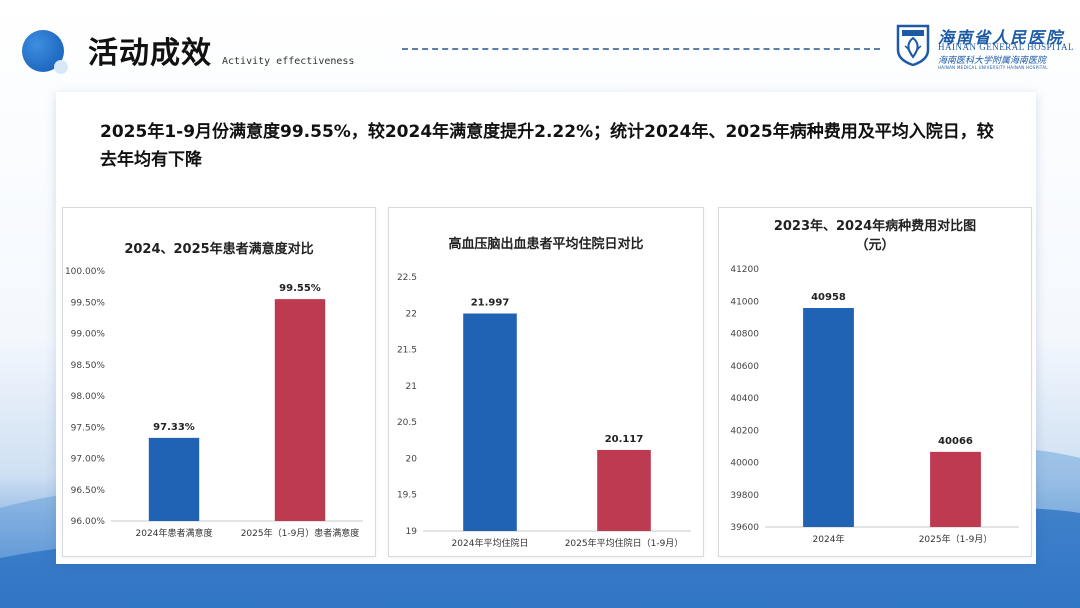 The image size is (1080, 608). What do you see at coordinates (288, 61) in the screenshot?
I see `page-subtitle: Activity effectiveness` at bounding box center [288, 61].